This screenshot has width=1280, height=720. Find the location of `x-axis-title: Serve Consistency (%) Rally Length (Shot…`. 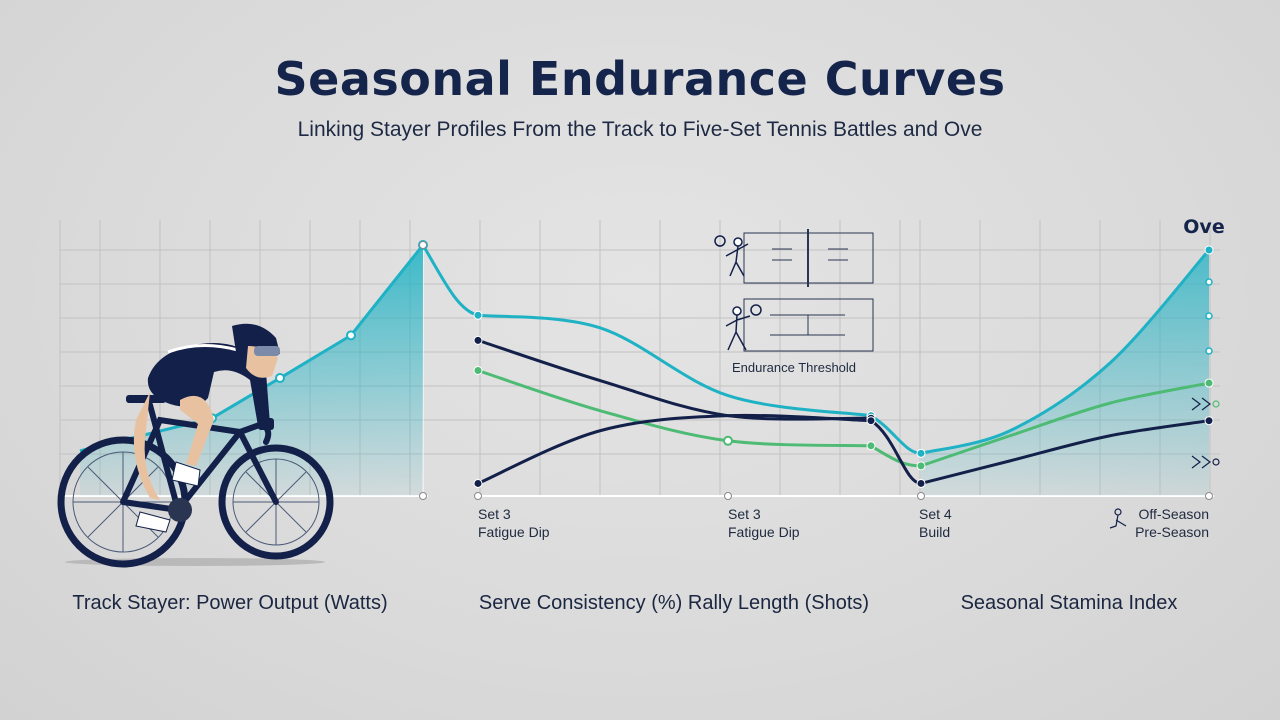

x-axis-title: Serve Consistency (%) Rally Length (Shot… is located at coordinates (674, 603).